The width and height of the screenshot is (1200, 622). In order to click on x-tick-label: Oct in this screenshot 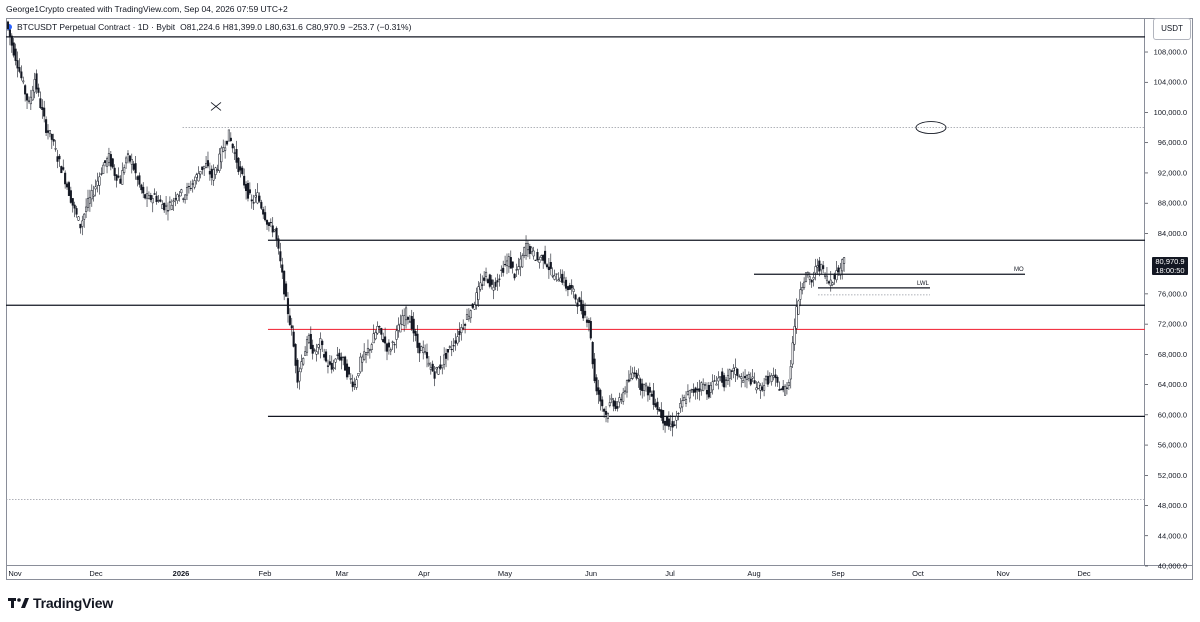, I will do `click(918, 573)`.